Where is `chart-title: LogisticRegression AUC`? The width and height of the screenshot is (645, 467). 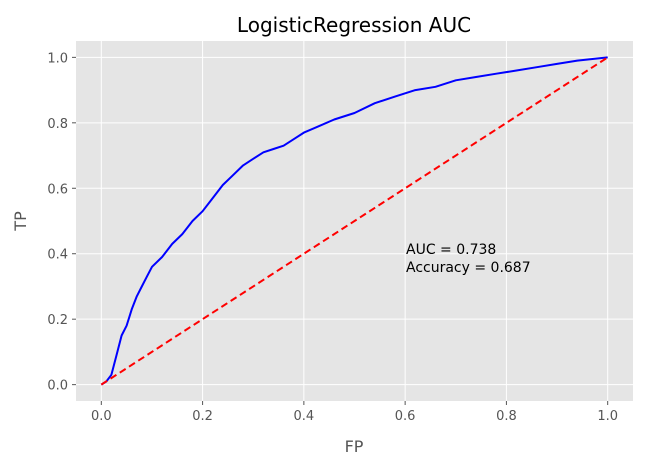 chart-title: LogisticRegression AUC is located at coordinates (354, 25).